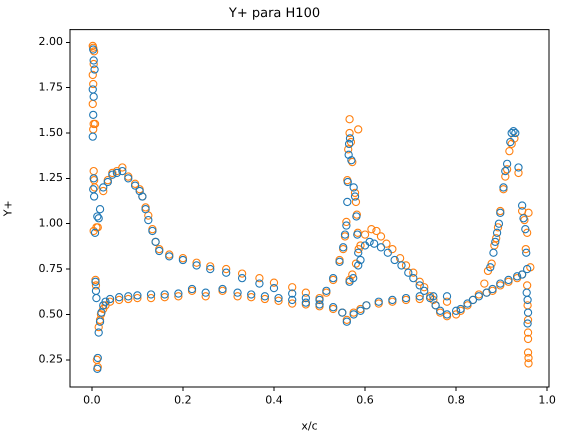 The image size is (567, 437). Describe the element at coordinates (183, 399) in the screenshot. I see `x-tick-label: 0.2` at that location.